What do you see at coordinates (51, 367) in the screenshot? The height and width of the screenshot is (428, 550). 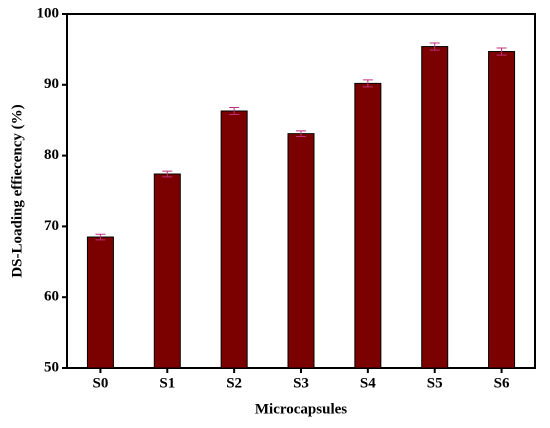 I see `y-tick-label: 50` at bounding box center [51, 367].